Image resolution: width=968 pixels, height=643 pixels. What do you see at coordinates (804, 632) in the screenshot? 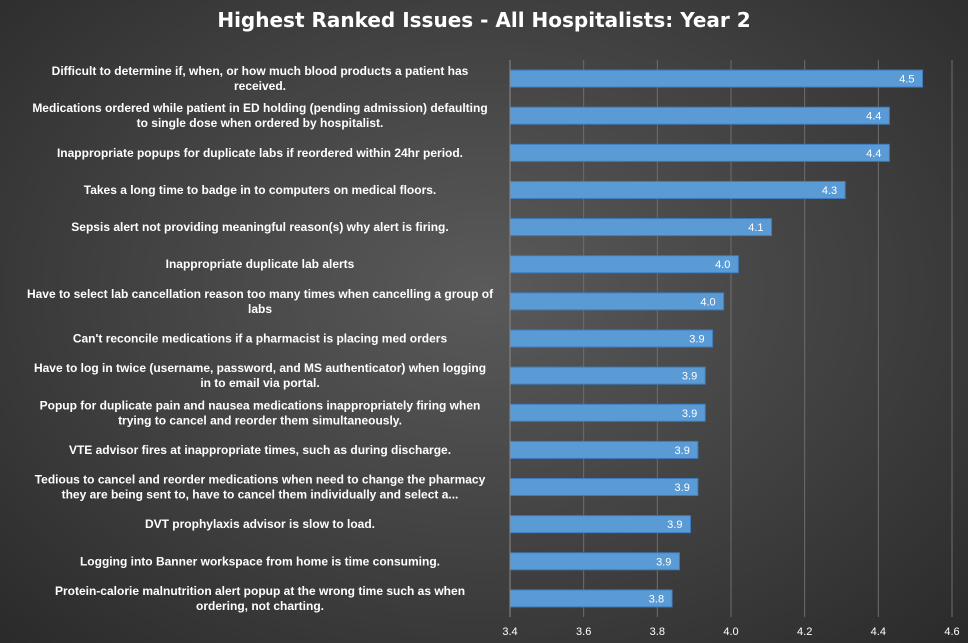
I see `x-tick-label: 4.2` at bounding box center [804, 632].